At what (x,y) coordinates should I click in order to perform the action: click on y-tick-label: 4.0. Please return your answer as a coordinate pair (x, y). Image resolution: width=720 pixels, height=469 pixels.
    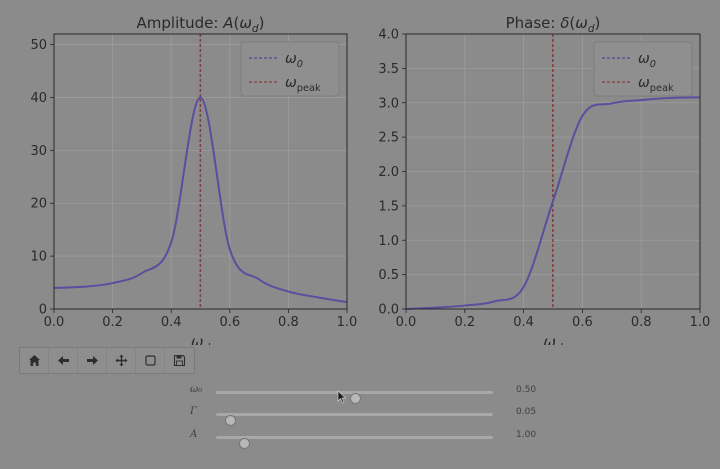
    Looking at the image, I should click on (388, 35).